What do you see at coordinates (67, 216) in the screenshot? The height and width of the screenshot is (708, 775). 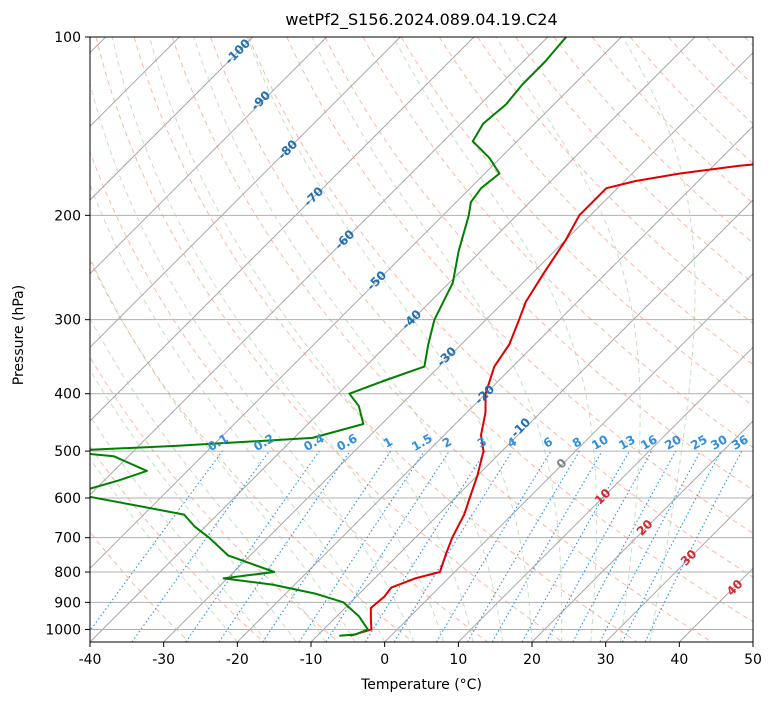 I see `y-tick-label: 200` at bounding box center [67, 216].